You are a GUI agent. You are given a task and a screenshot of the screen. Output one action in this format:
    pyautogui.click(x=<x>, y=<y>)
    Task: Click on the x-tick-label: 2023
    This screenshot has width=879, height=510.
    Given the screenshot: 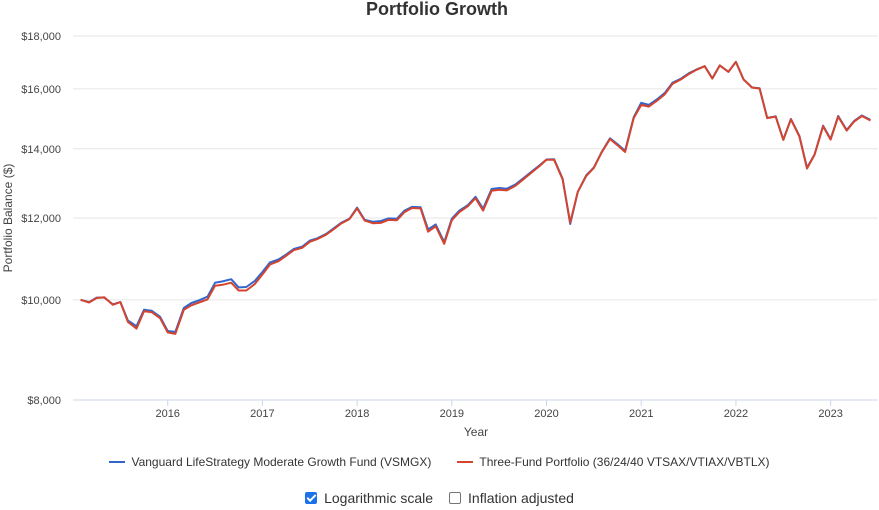 What is the action you would take?
    pyautogui.click(x=830, y=414)
    